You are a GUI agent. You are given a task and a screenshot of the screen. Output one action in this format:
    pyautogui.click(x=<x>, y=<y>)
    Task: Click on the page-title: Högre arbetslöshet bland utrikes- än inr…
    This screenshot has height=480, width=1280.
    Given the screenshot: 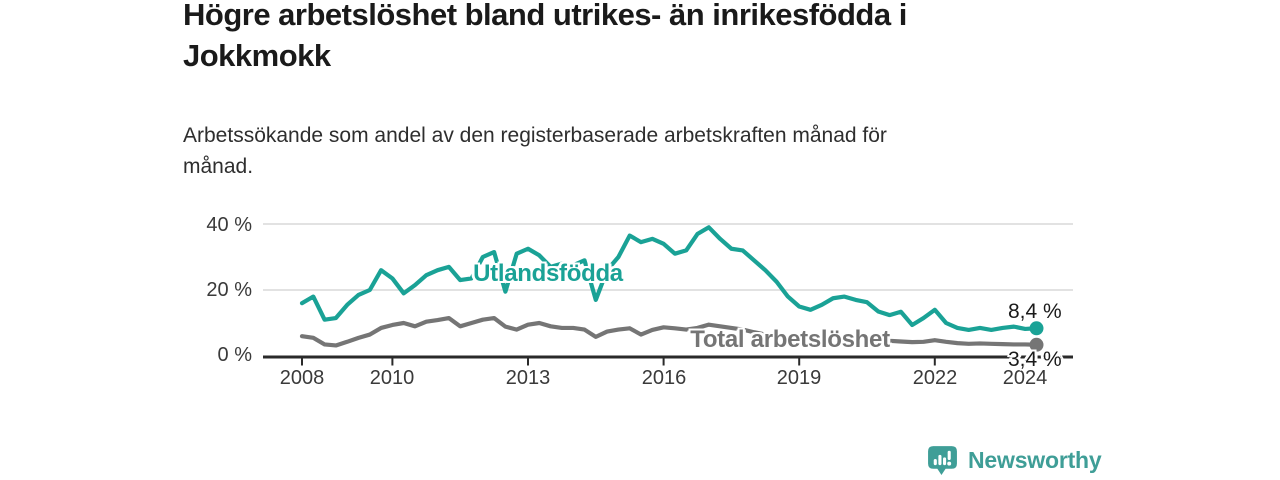 What is the action you would take?
    pyautogui.click(x=545, y=36)
    